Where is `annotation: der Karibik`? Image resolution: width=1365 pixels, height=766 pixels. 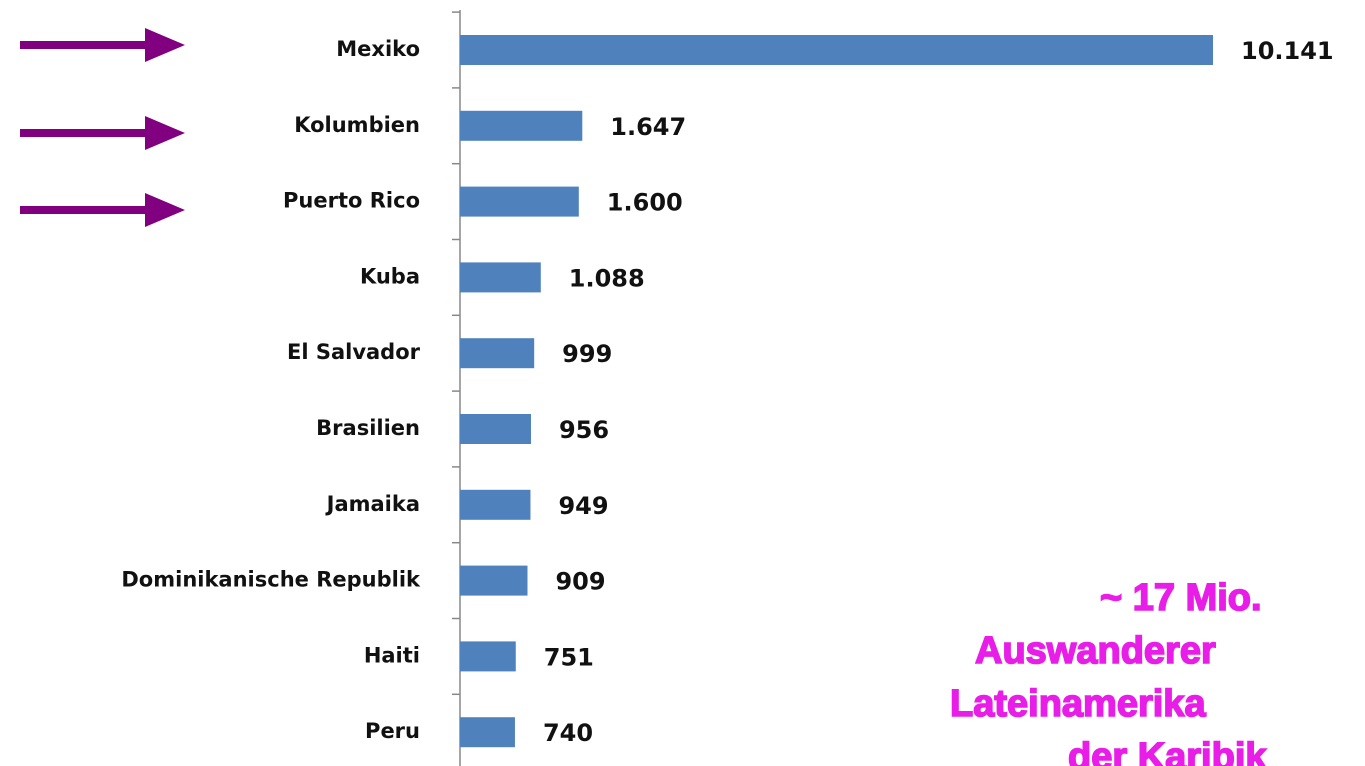 annotation: der Karibik is located at coordinates (1167, 751).